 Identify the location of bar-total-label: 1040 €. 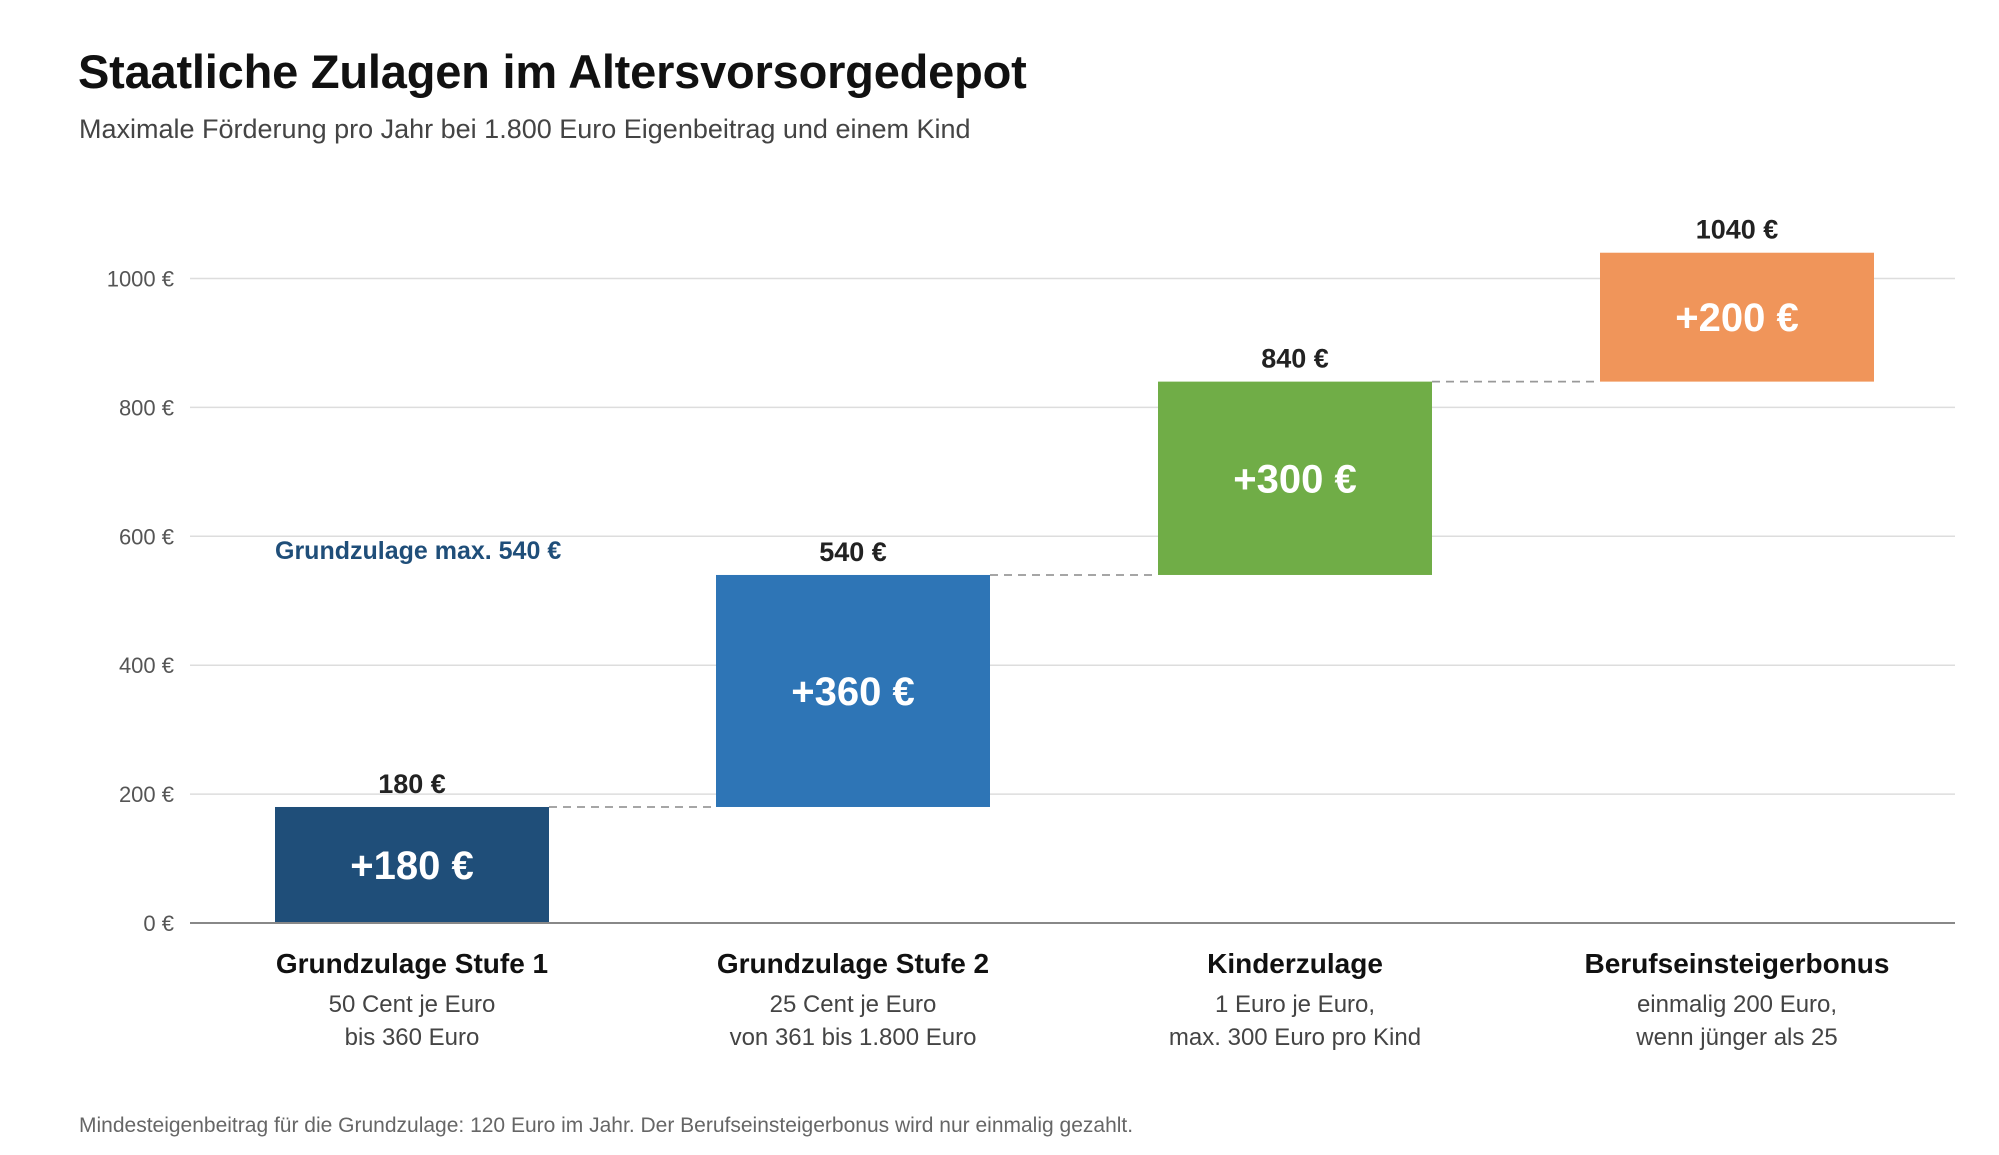
(1737, 230).